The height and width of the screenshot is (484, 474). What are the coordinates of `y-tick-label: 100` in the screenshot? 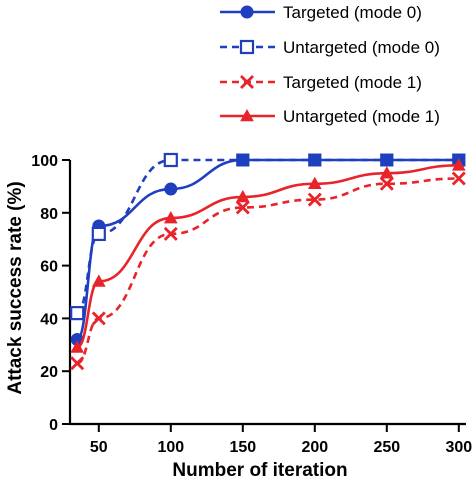 It's located at (44, 161).